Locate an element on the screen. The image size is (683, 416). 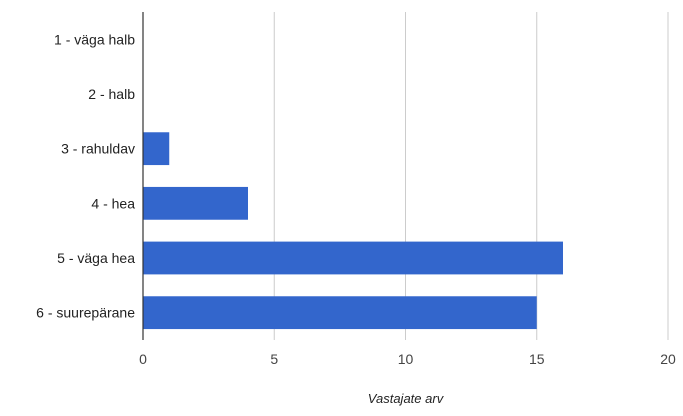
category-label: 1 - väga halb is located at coordinates (94, 39).